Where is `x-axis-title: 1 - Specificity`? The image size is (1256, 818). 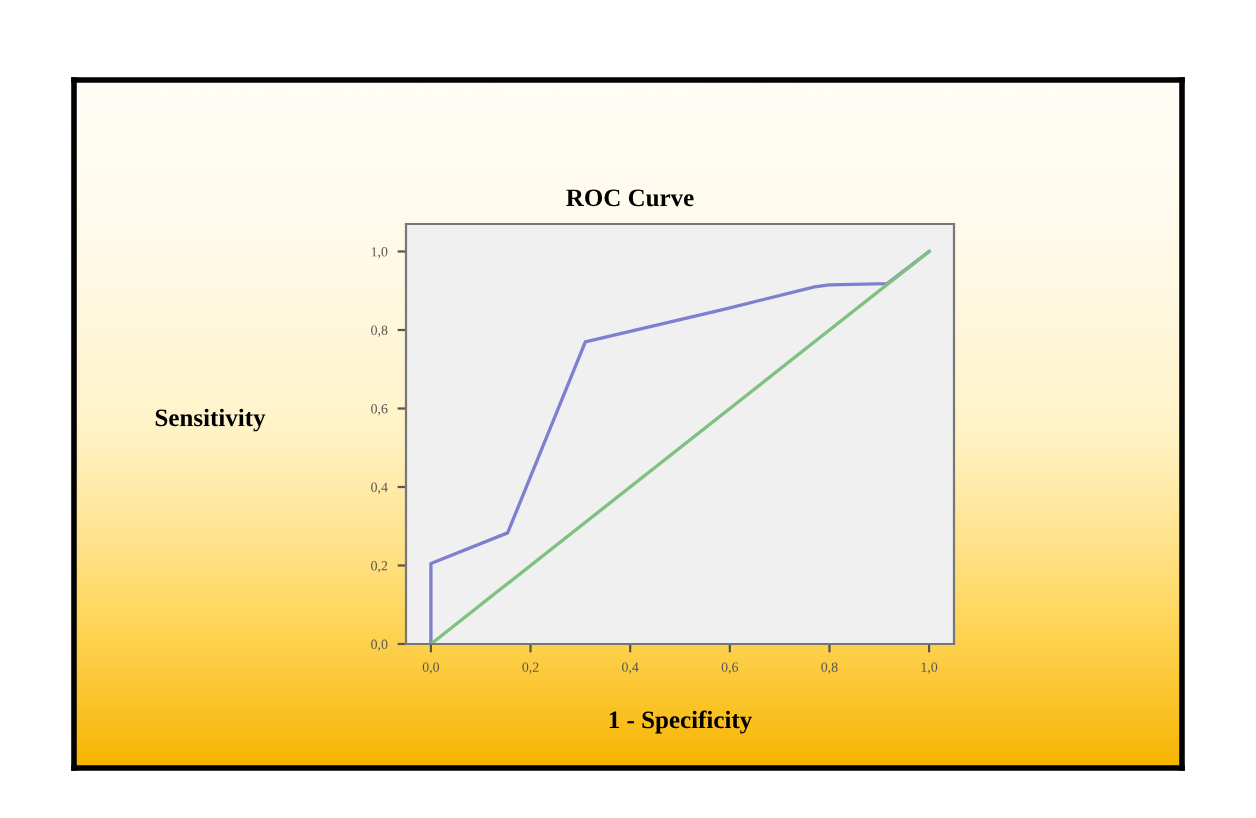 x-axis-title: 1 - Specificity is located at coordinates (680, 722).